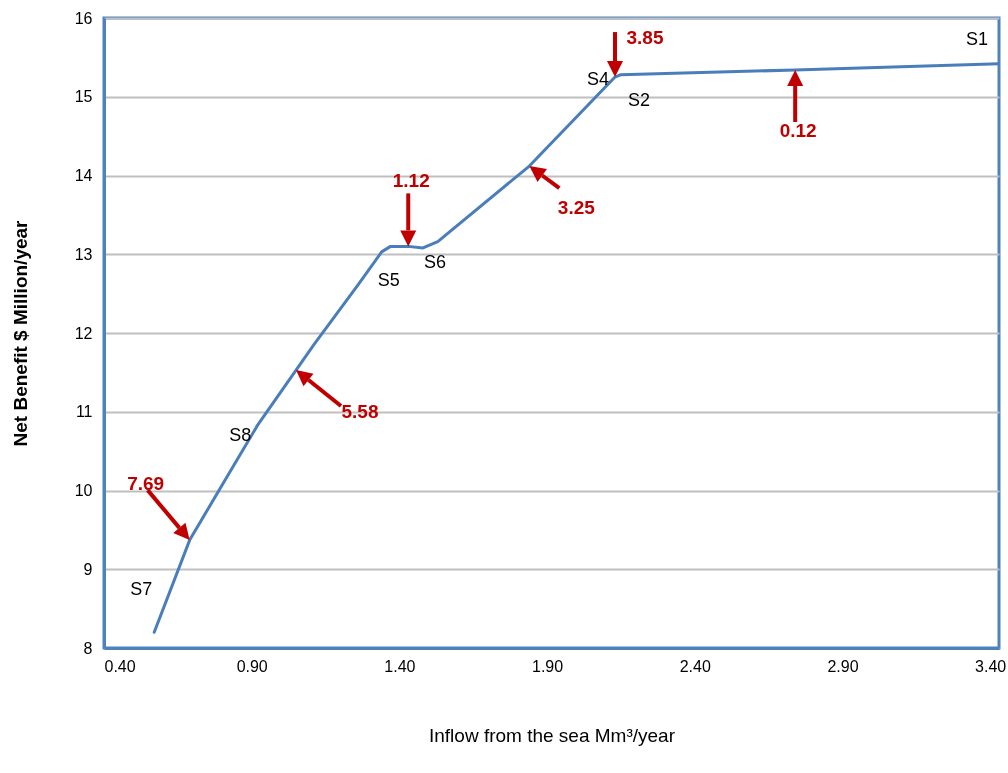  Describe the element at coordinates (146, 484) in the screenshot. I see `annotation: 7.69` at that location.